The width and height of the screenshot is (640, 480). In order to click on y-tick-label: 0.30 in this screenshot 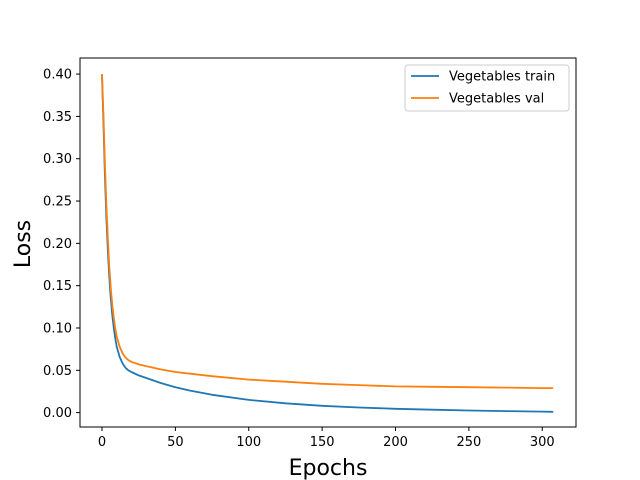, I will do `click(57, 159)`.